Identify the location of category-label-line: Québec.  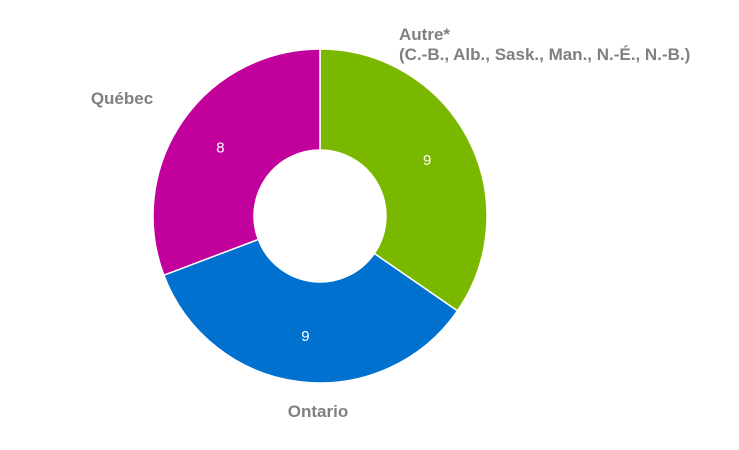
(122, 98).